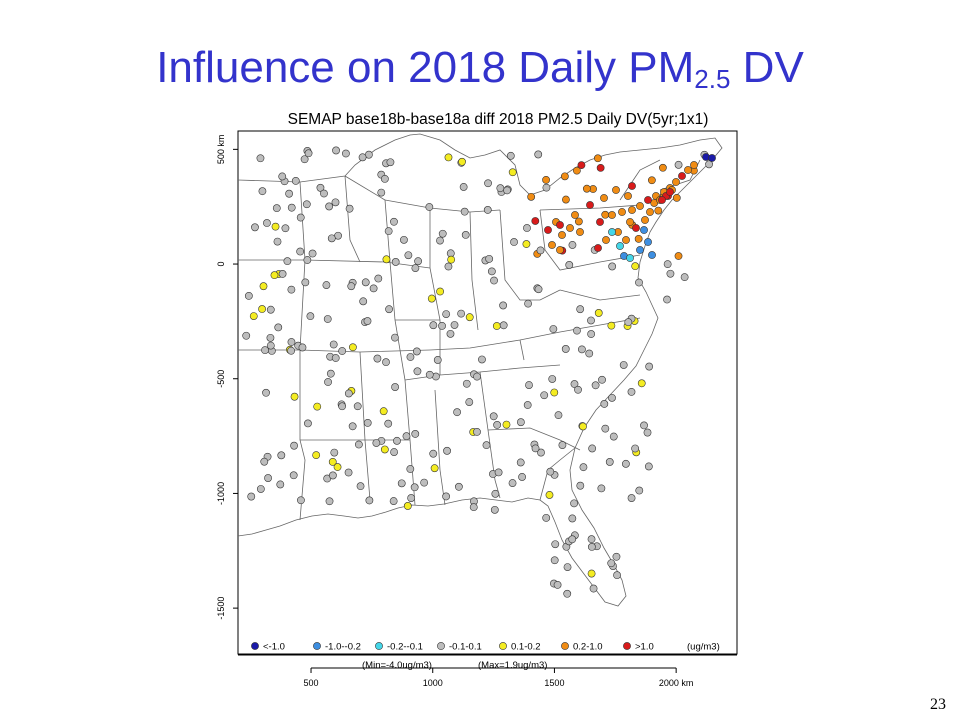 The image size is (960, 720). I want to click on legend-label-1: -1.0--0.2, so click(343, 647).